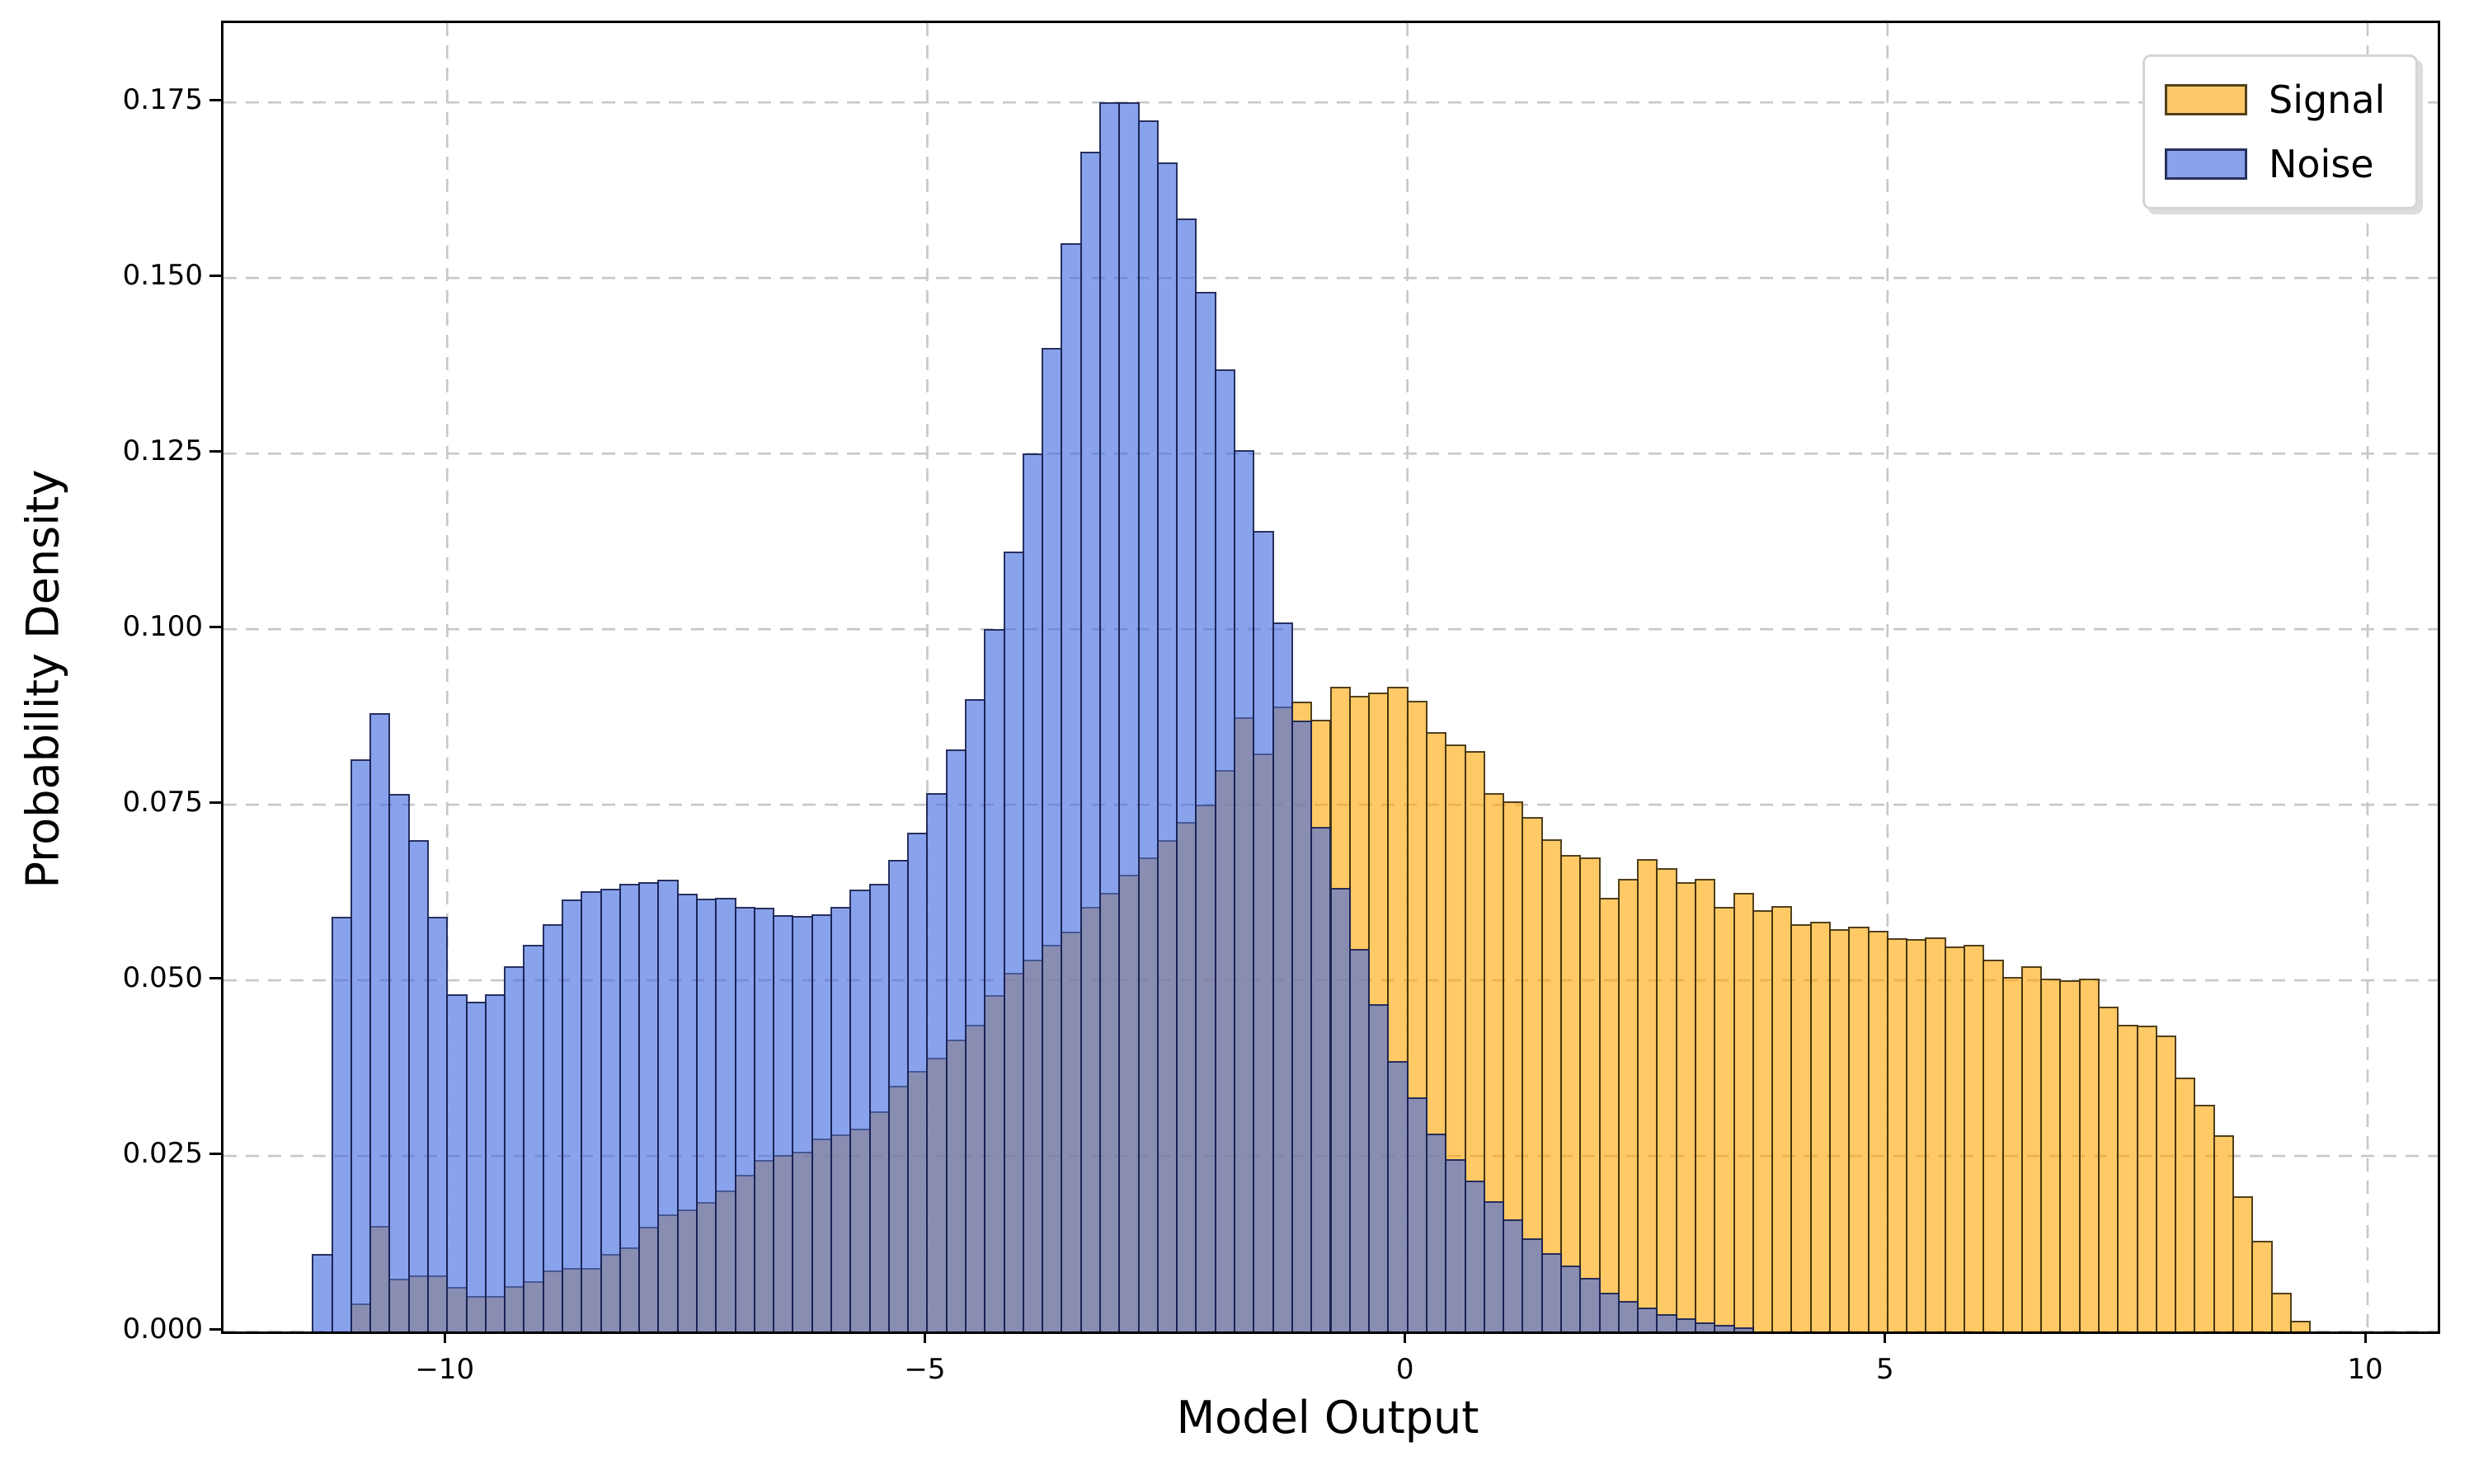  I want to click on x-axis-label: Model Output, so click(1327, 1418).